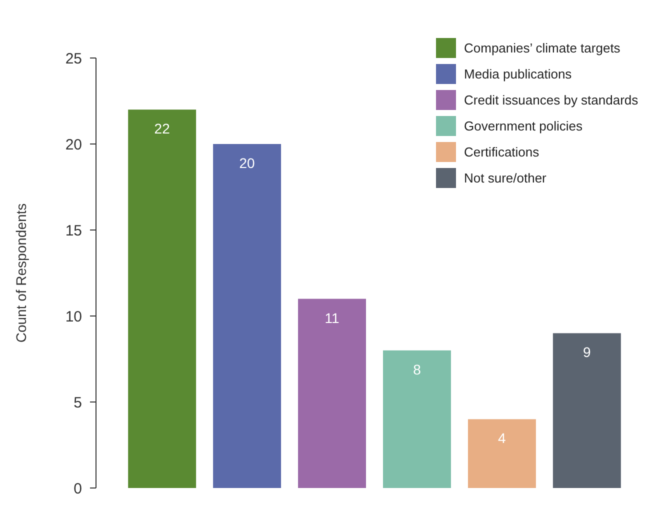  I want to click on data-label: 9, so click(587, 352).